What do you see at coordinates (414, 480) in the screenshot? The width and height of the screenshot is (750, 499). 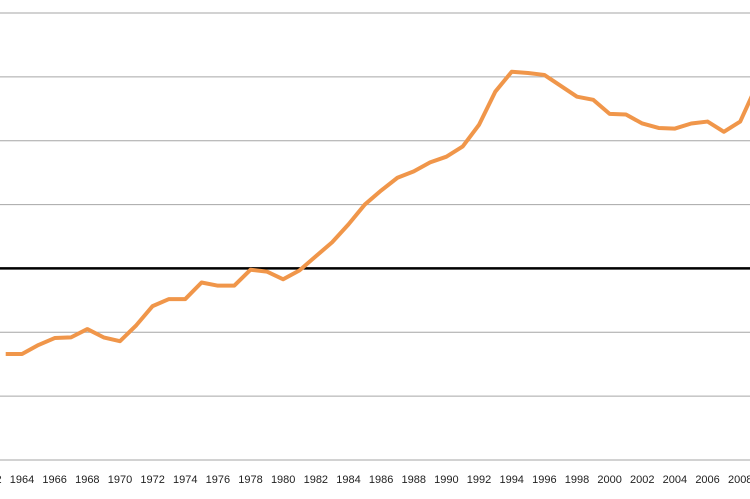 I see `x-tick-label: 1988` at bounding box center [414, 480].